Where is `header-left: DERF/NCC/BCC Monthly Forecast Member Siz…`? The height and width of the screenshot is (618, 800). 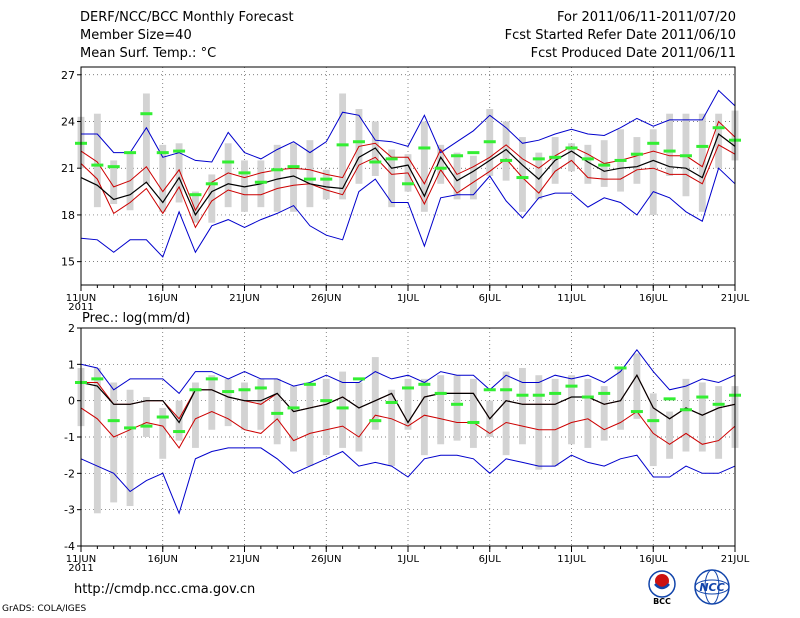
header-left: DERF/NCC/BCC Monthly Forecast Member Siz… is located at coordinates (187, 37).